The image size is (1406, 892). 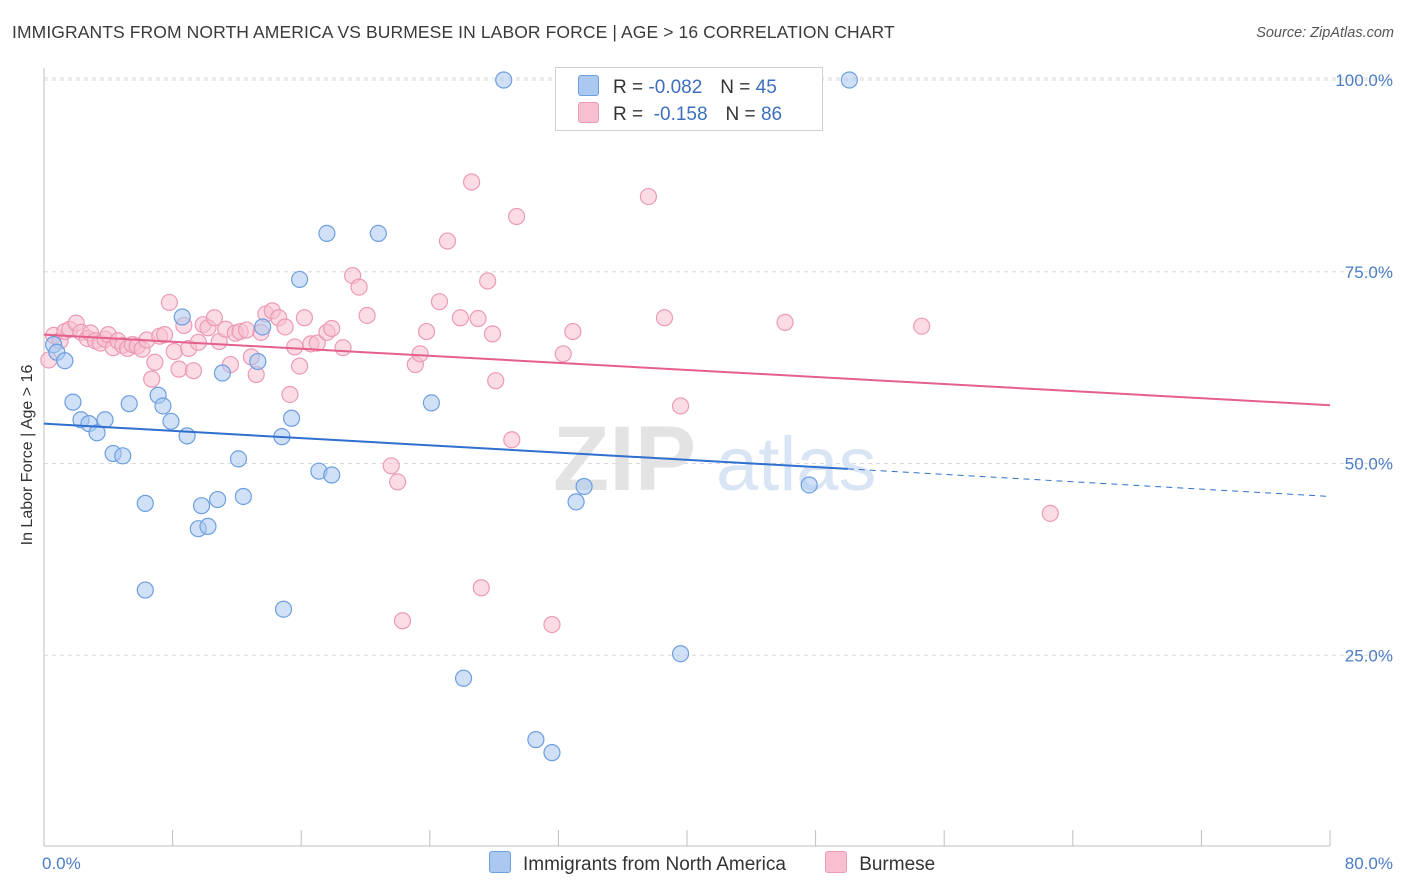 I want to click on legend-row-immigrants: R = -0.082 N = 45, so click(x=677, y=87).